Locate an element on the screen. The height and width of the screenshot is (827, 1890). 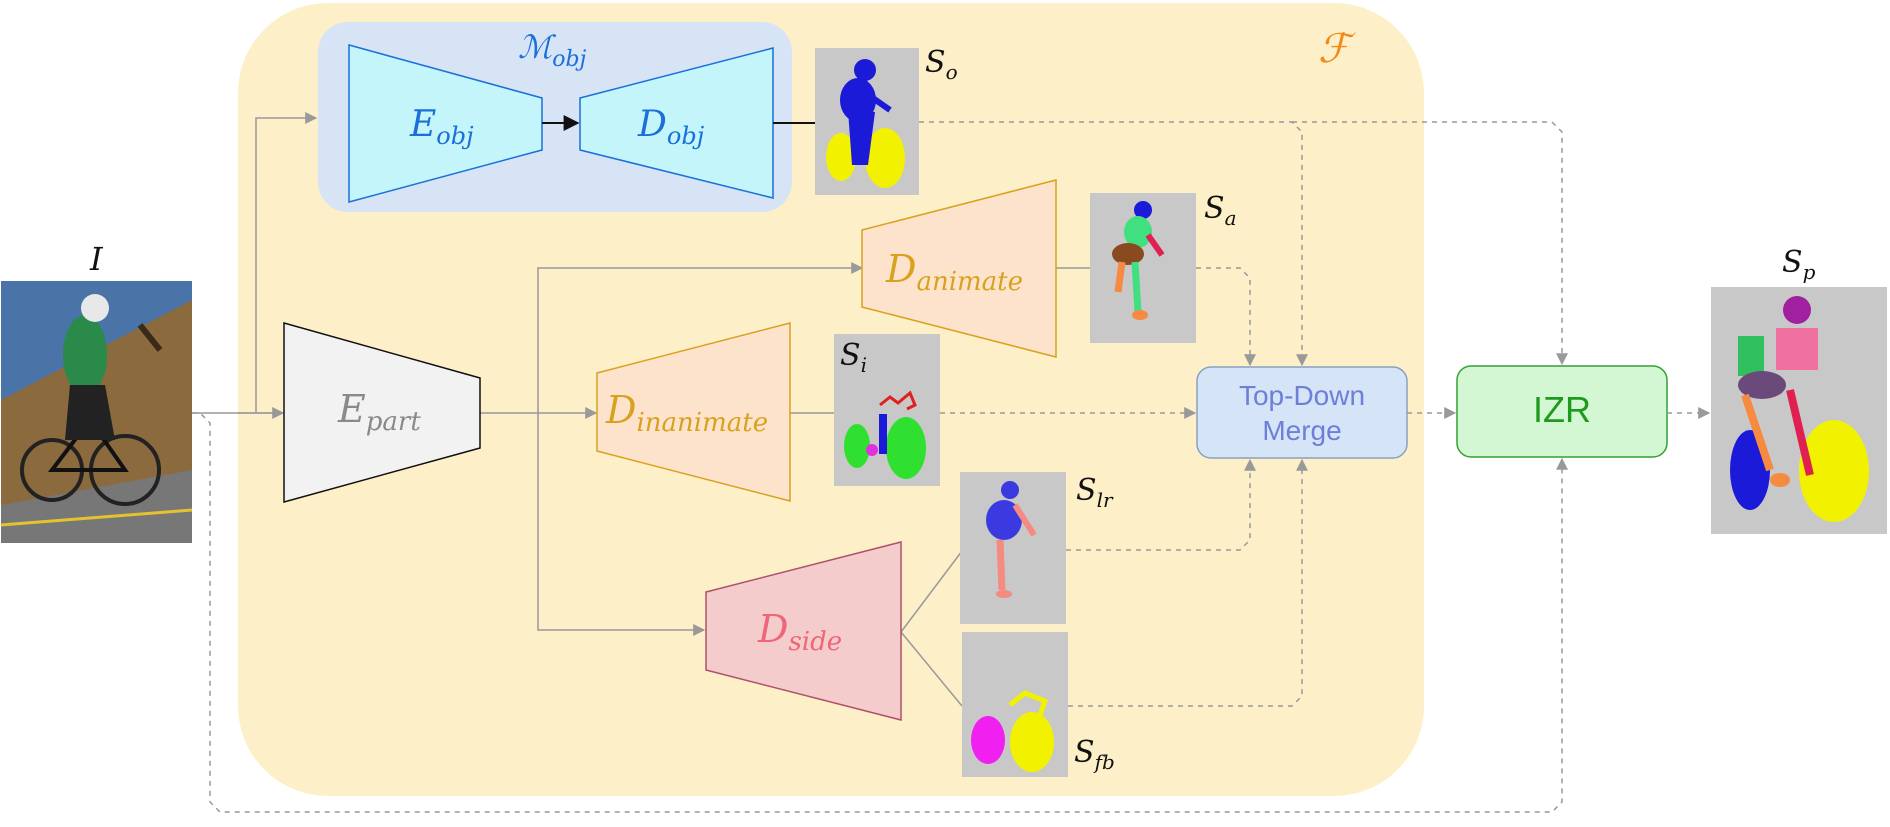
merge-label-line1: Top-Down is located at coordinates (1302, 395).